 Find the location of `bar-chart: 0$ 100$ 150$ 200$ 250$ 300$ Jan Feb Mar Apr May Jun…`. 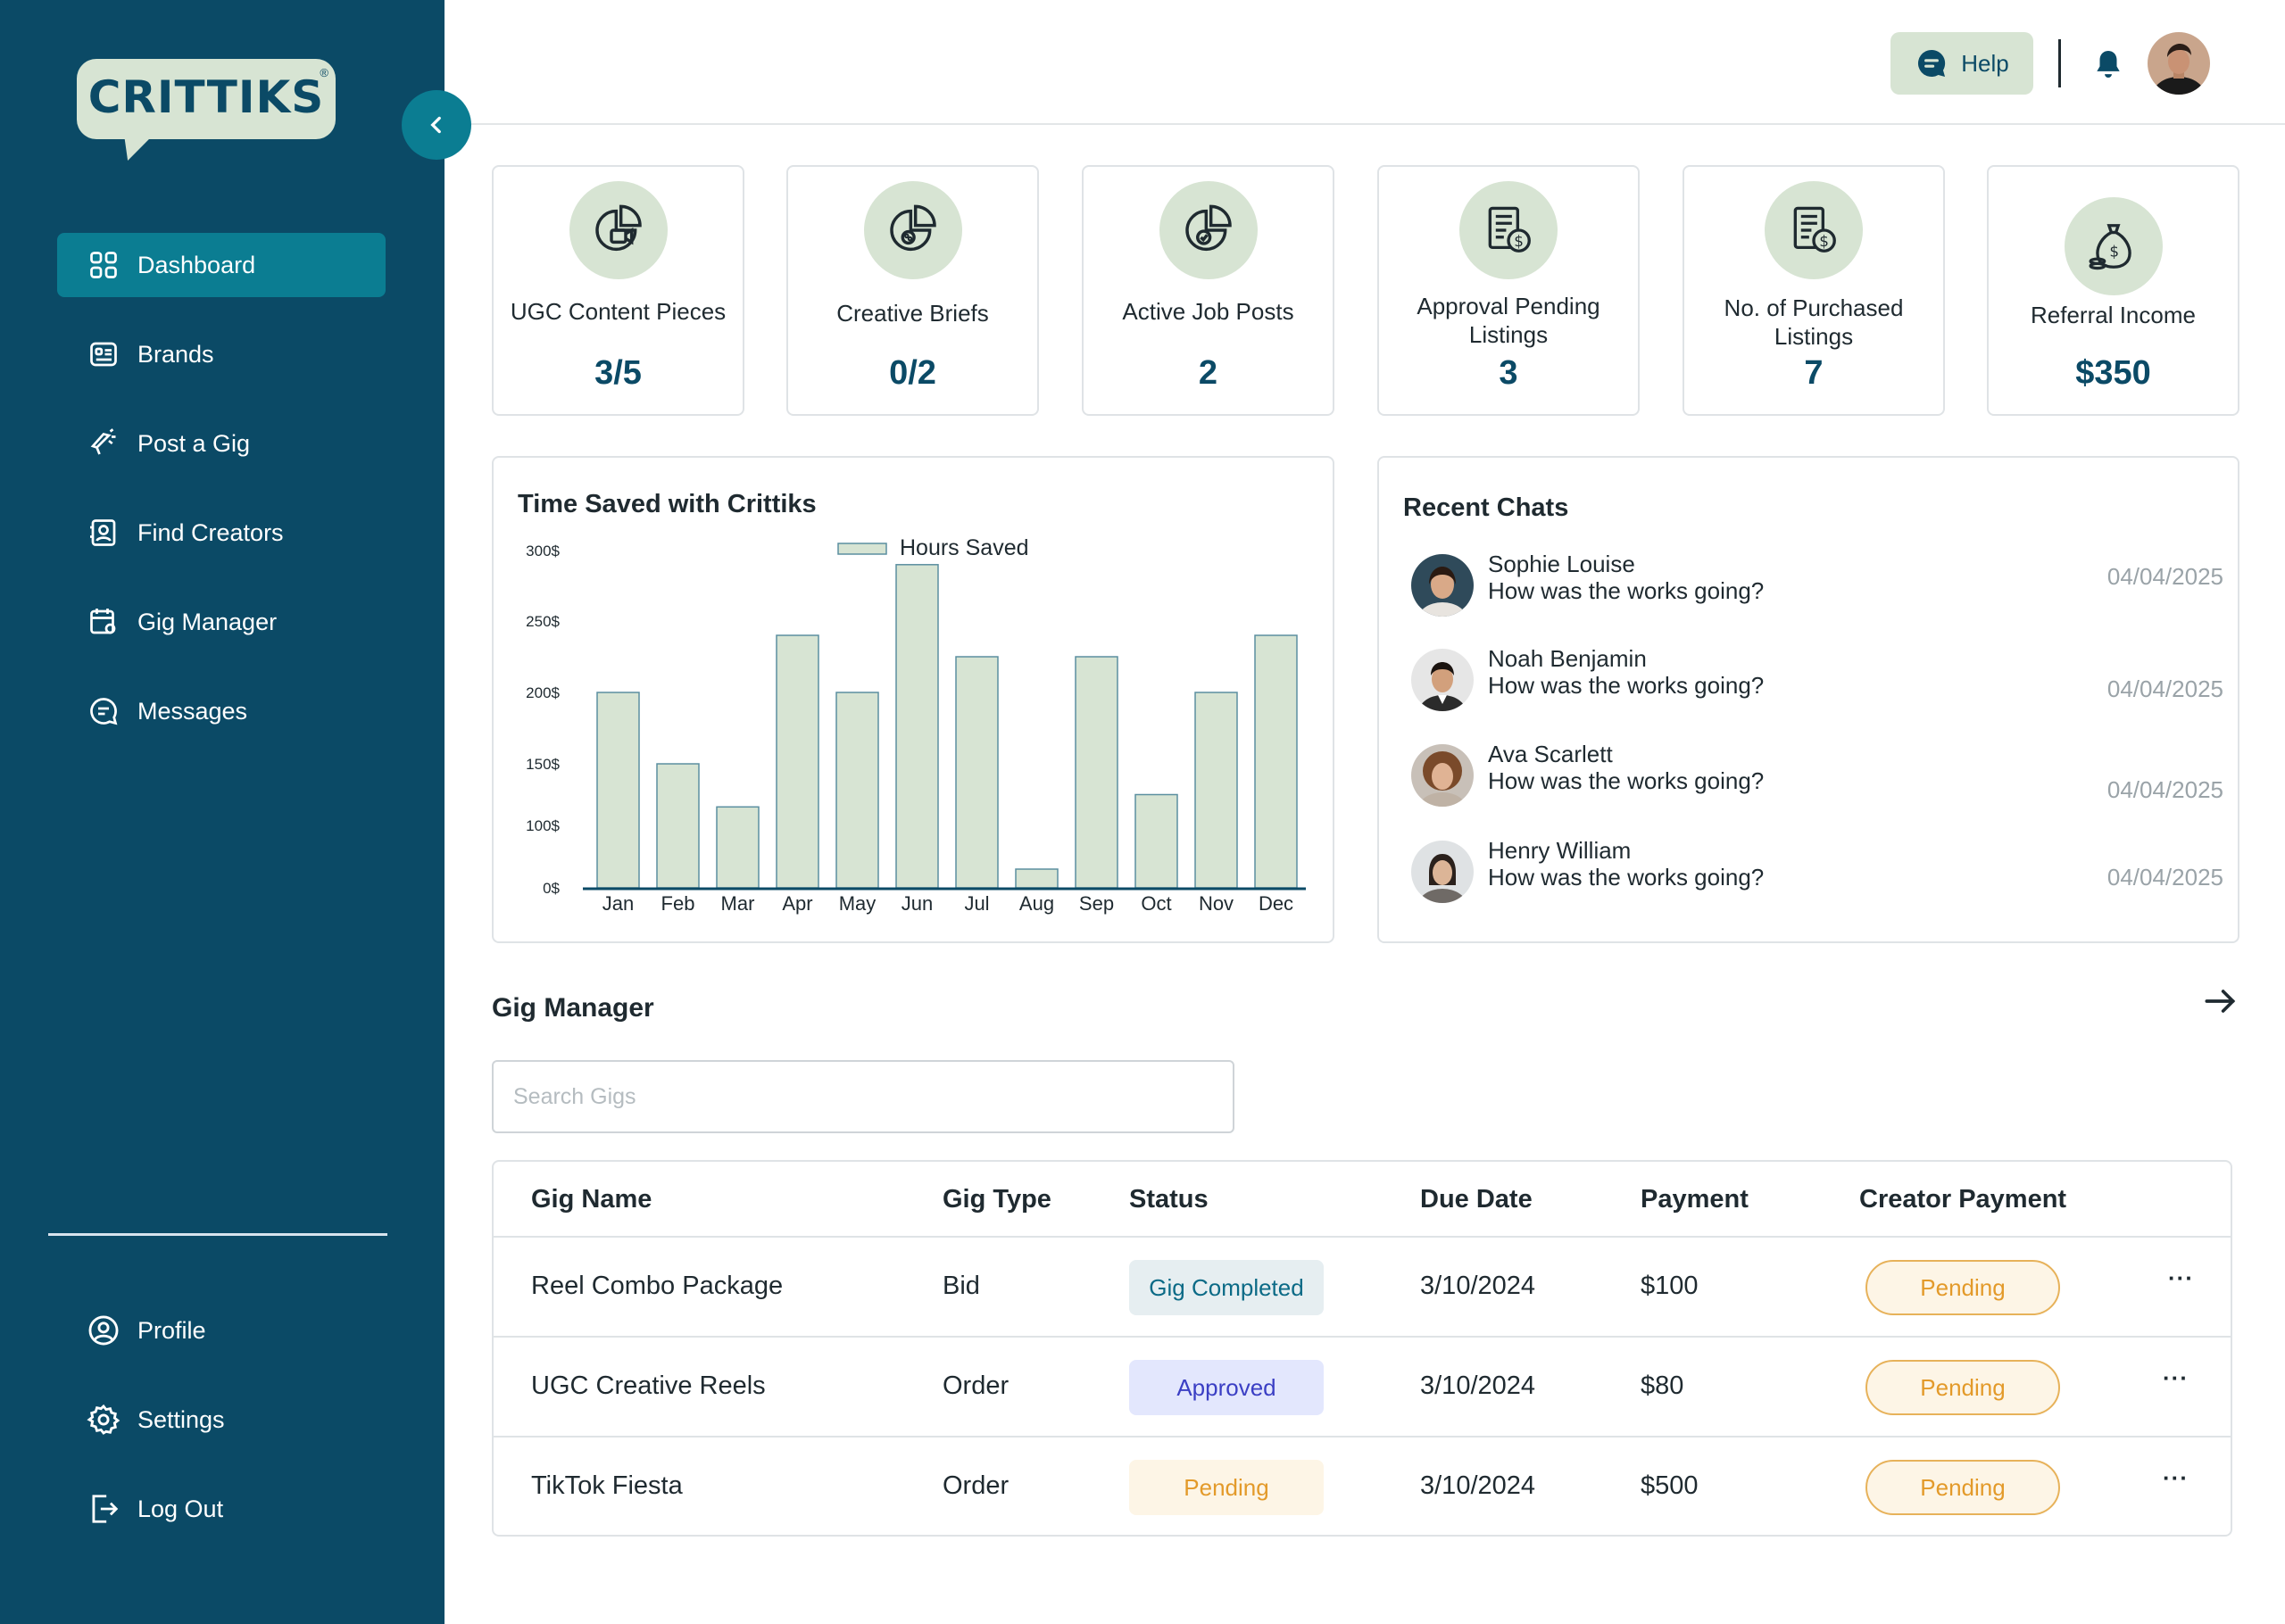

bar-chart: 0$ 100$ 150$ 200$ 250$ 300$ Jan Feb Mar Apr May Jun… is located at coordinates (916, 725).